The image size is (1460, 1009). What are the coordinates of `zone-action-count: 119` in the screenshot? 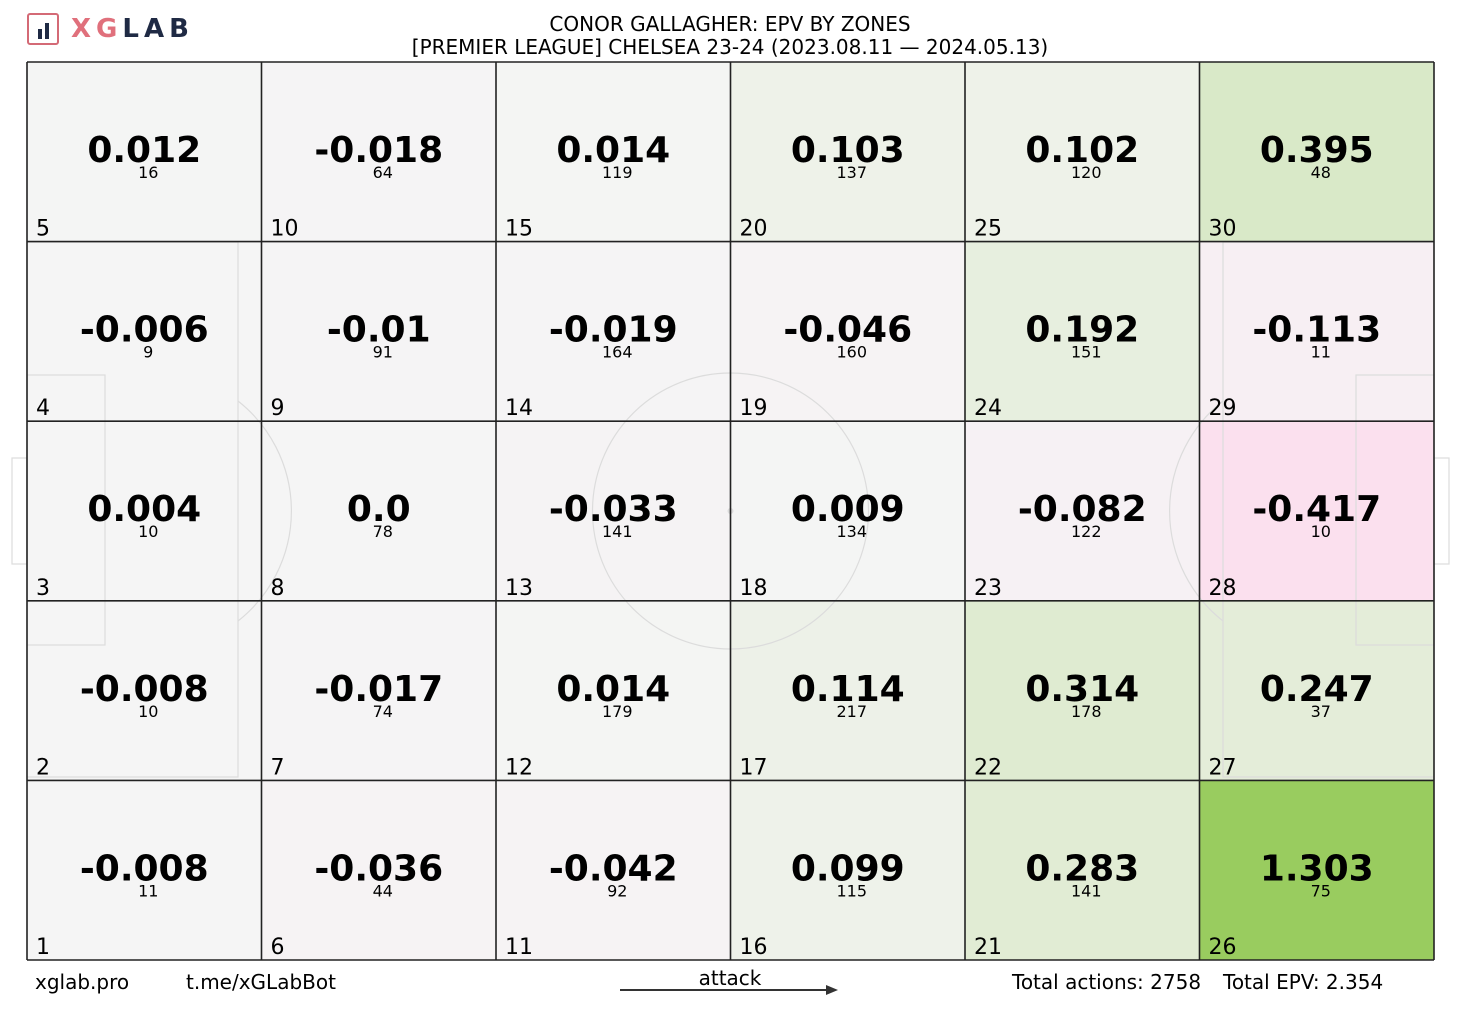 It's located at (617, 172).